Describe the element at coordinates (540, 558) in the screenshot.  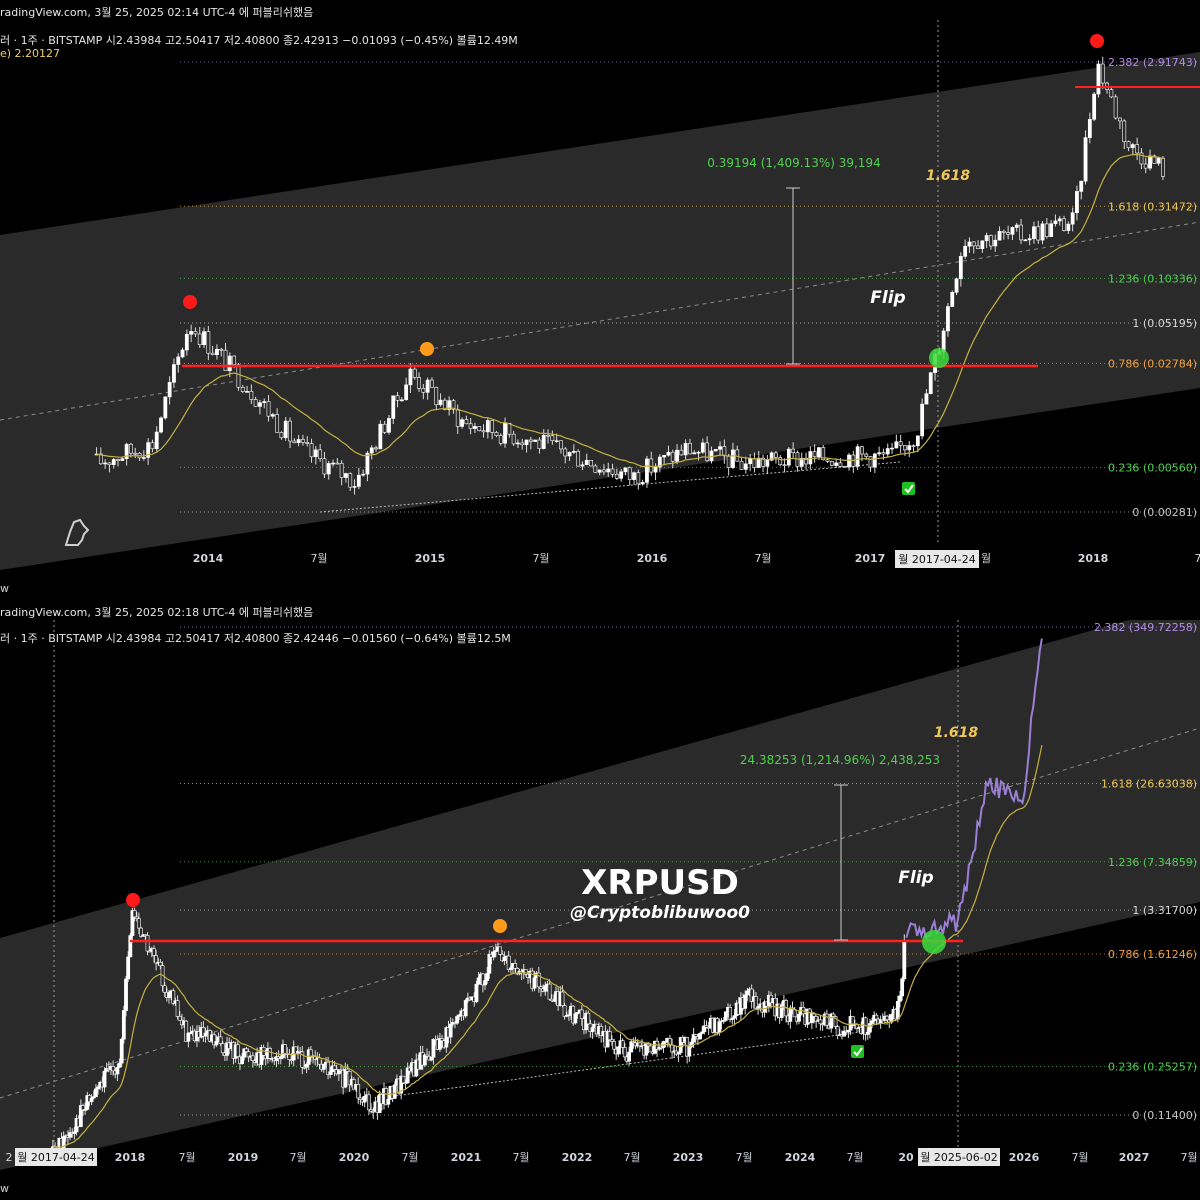
I see `top-tick-jul-2015: 7월` at that location.